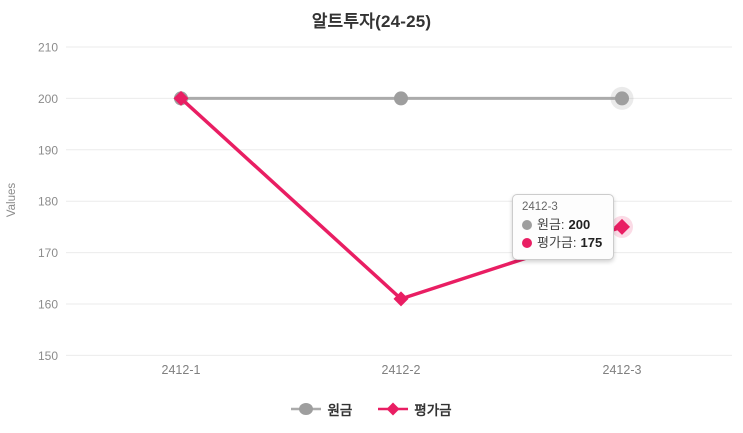  I want to click on chart-title: 알트투자(24-25), so click(371, 21).